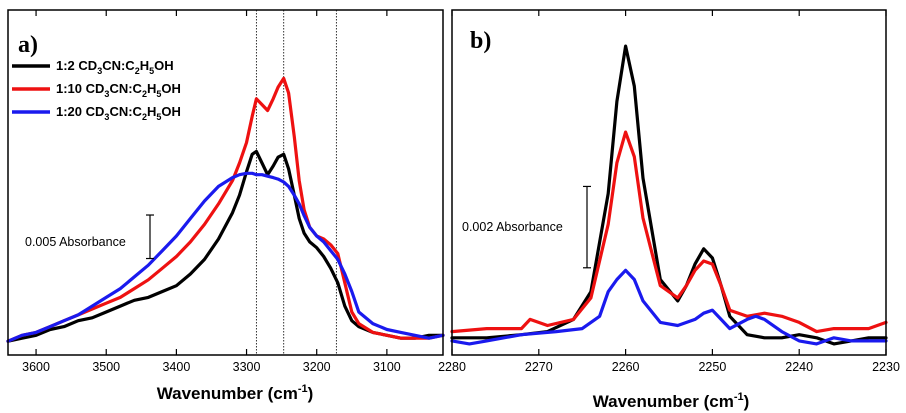  What do you see at coordinates (106, 367) in the screenshot?
I see `panel-a-x-tick-label: 3500` at bounding box center [106, 367].